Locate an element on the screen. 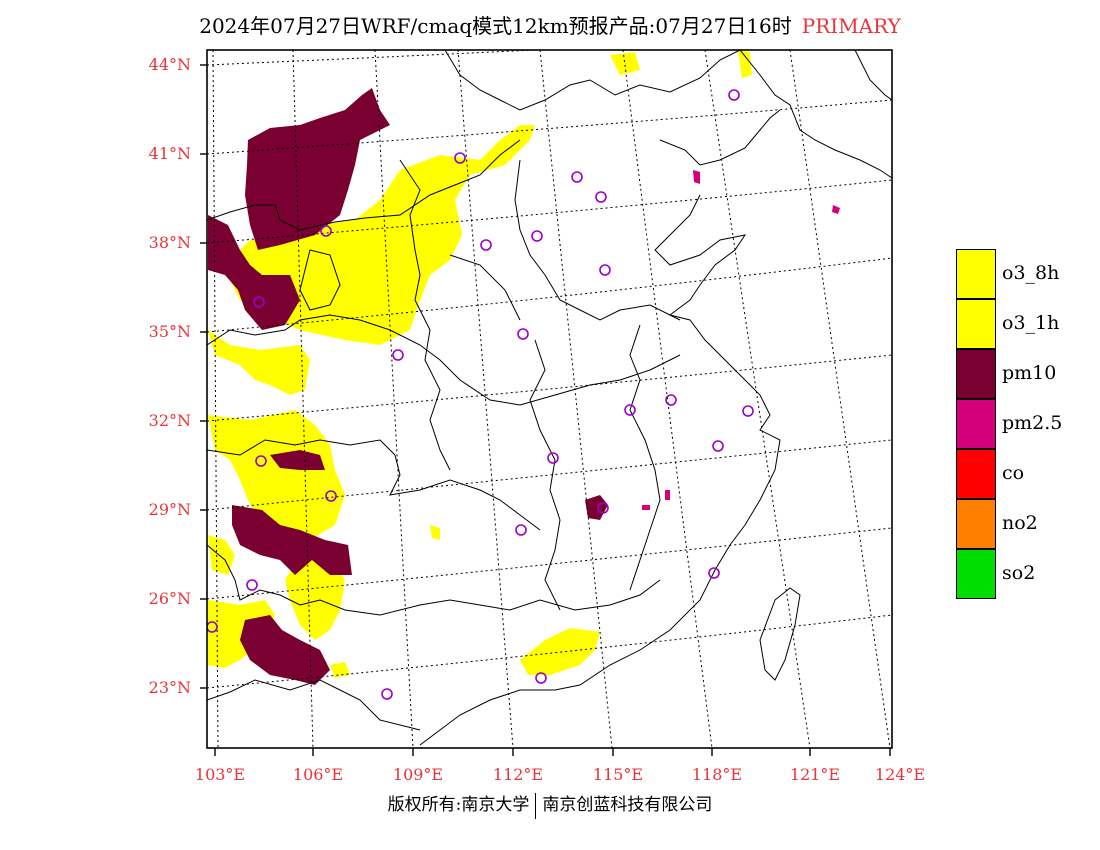 The height and width of the screenshot is (850, 1100). lon-label-118: 118°E is located at coordinates (717, 774).